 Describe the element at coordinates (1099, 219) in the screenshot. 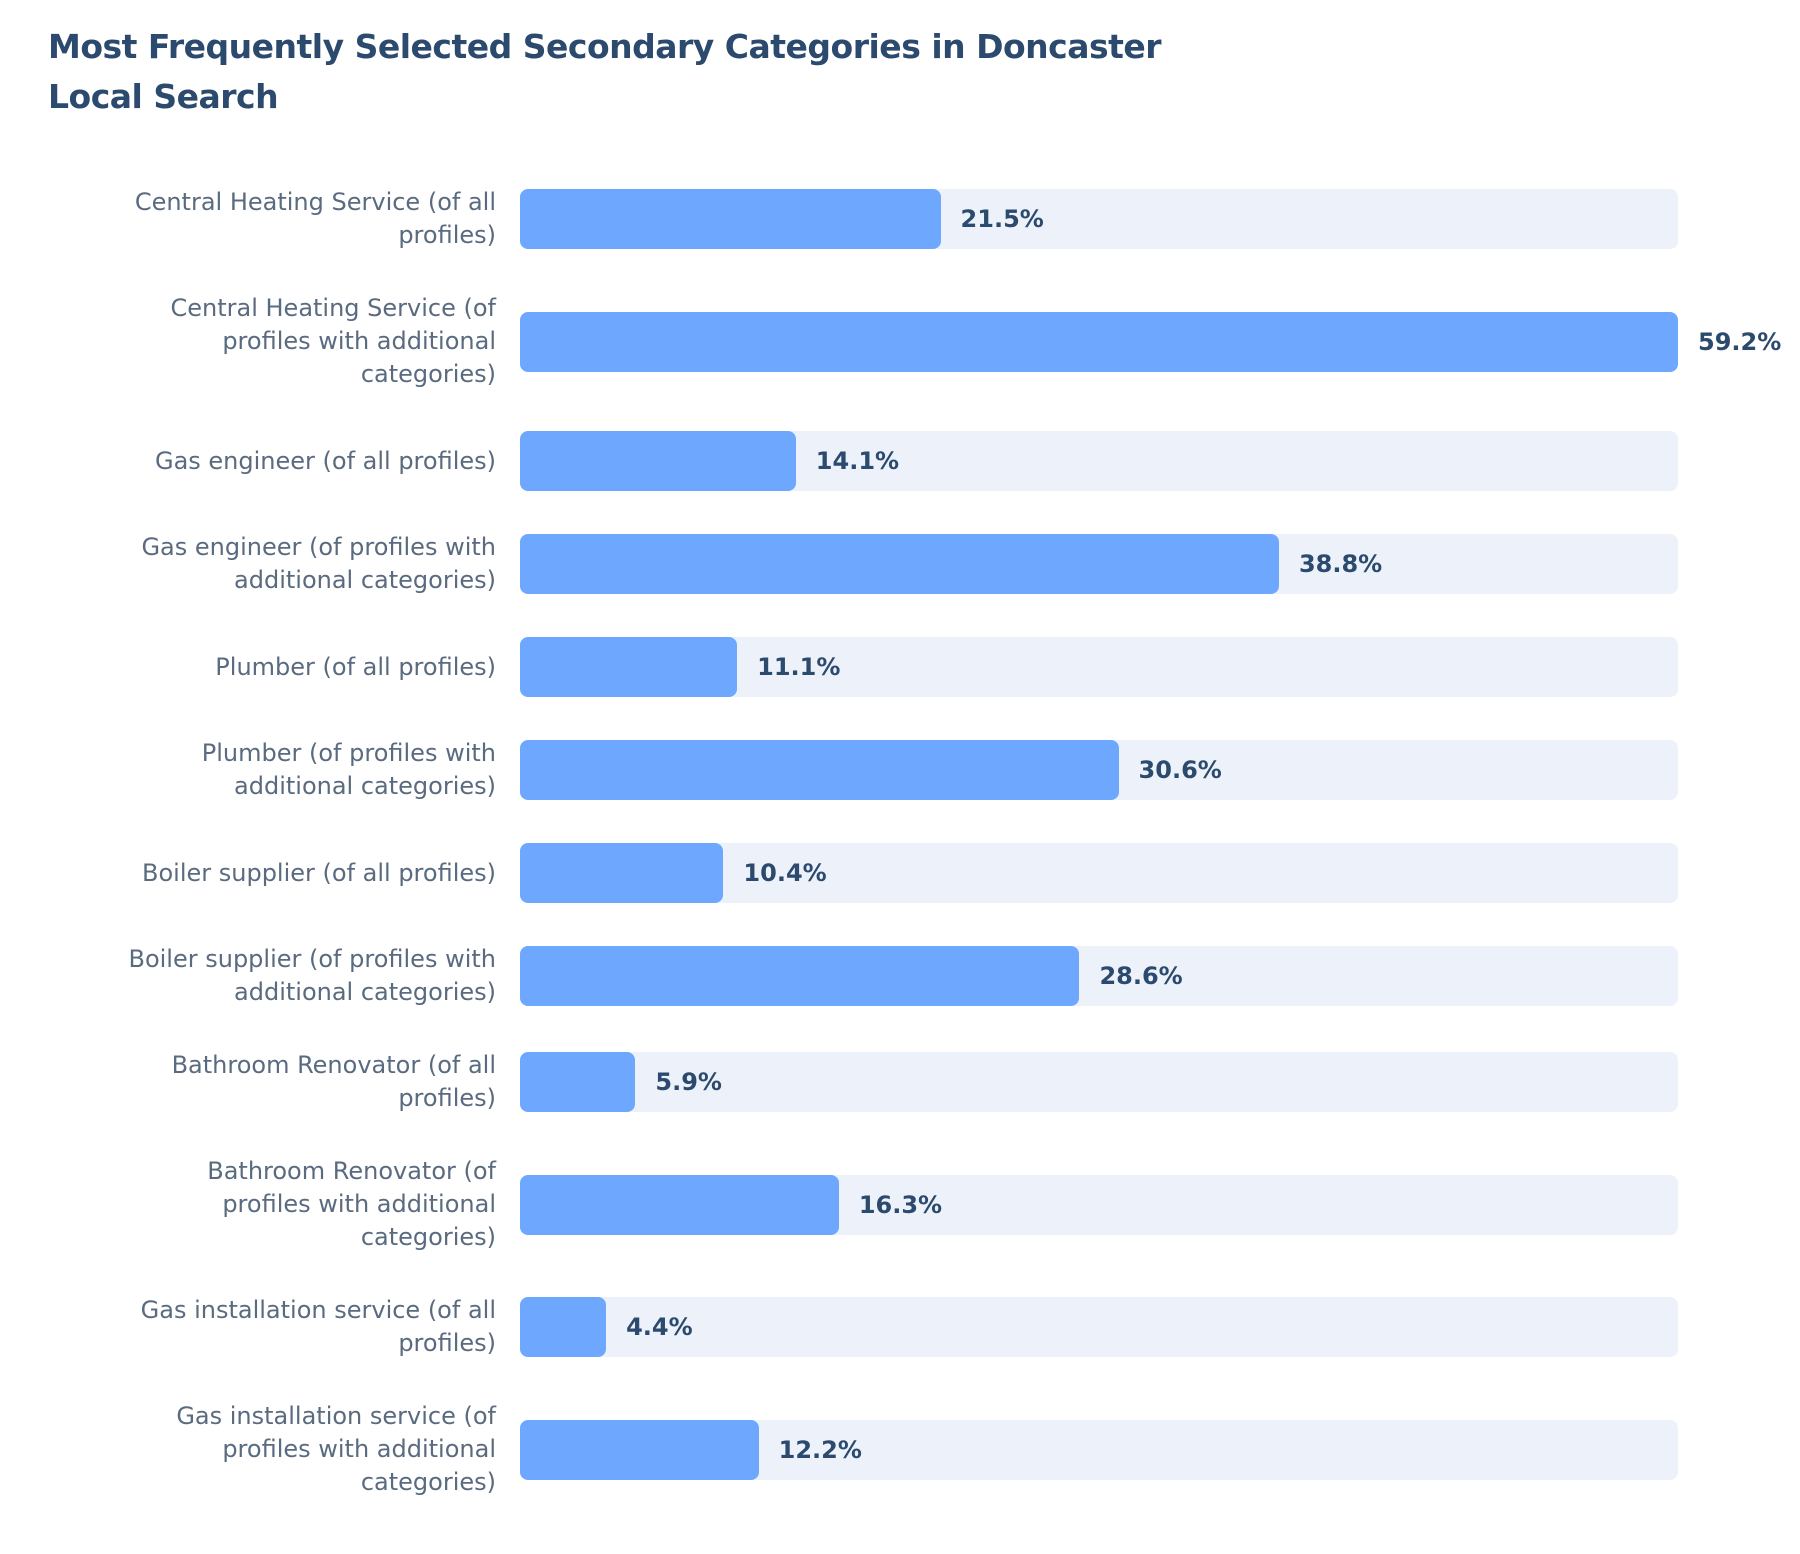

I see `bar-track: 21.5%` at that location.